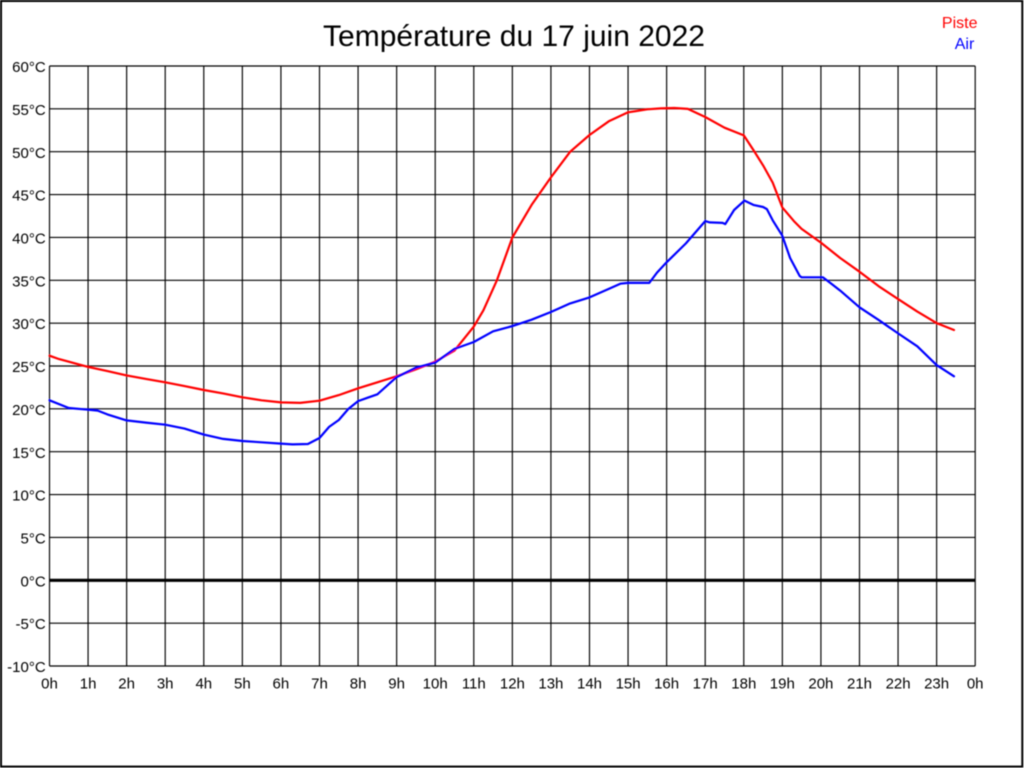  What do you see at coordinates (29, 281) in the screenshot?
I see `svg-text: 35°C` at bounding box center [29, 281].